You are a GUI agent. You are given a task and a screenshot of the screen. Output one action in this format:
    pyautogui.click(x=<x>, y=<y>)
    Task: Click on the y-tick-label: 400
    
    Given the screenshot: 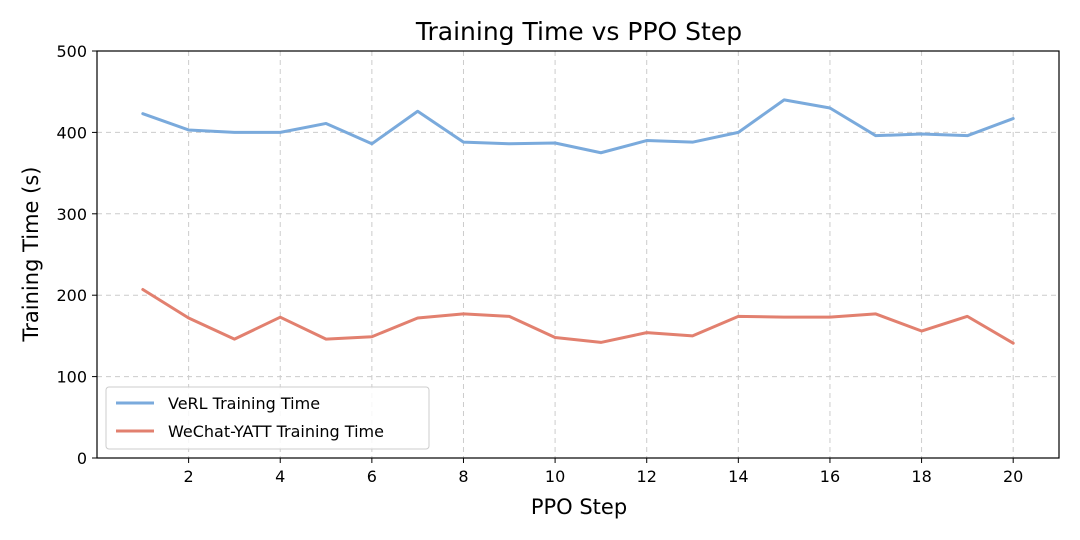 What is the action you would take?
    pyautogui.click(x=71, y=132)
    